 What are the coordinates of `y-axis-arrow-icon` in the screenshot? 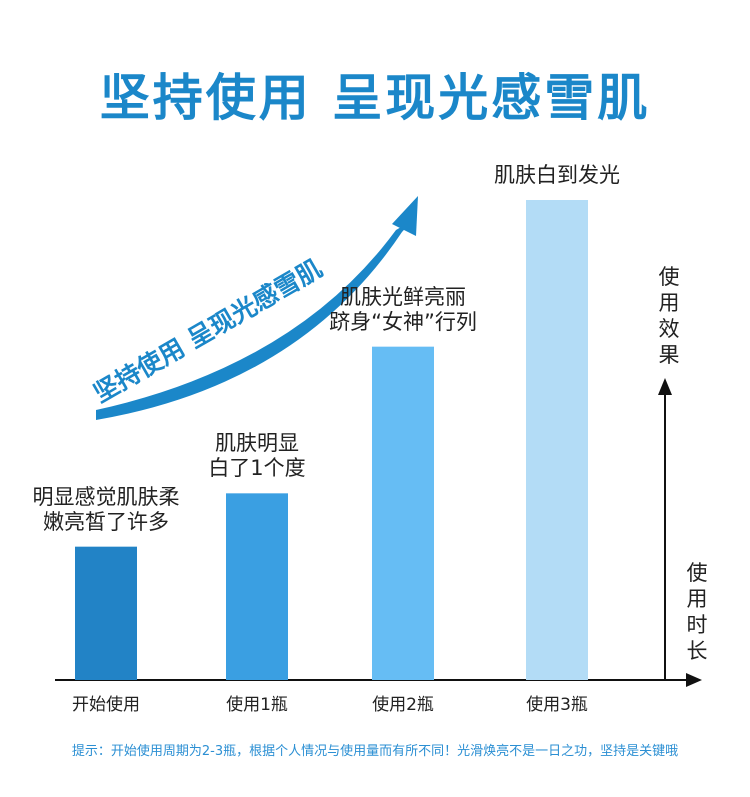 It's located at (665, 386).